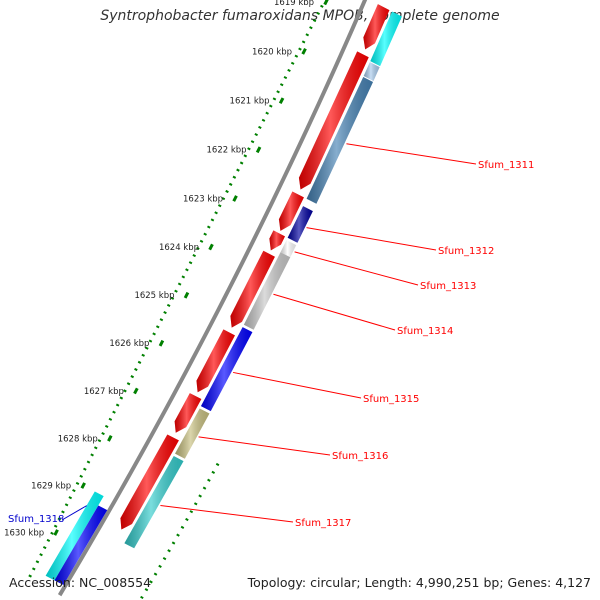 The height and width of the screenshot is (600, 600). I want to click on gene-label: Sfum_1313, so click(448, 286).